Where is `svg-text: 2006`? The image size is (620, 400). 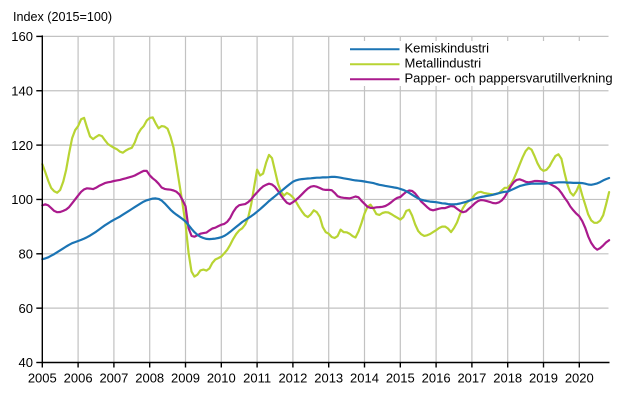
svg-text: 2006 is located at coordinates (78, 378).